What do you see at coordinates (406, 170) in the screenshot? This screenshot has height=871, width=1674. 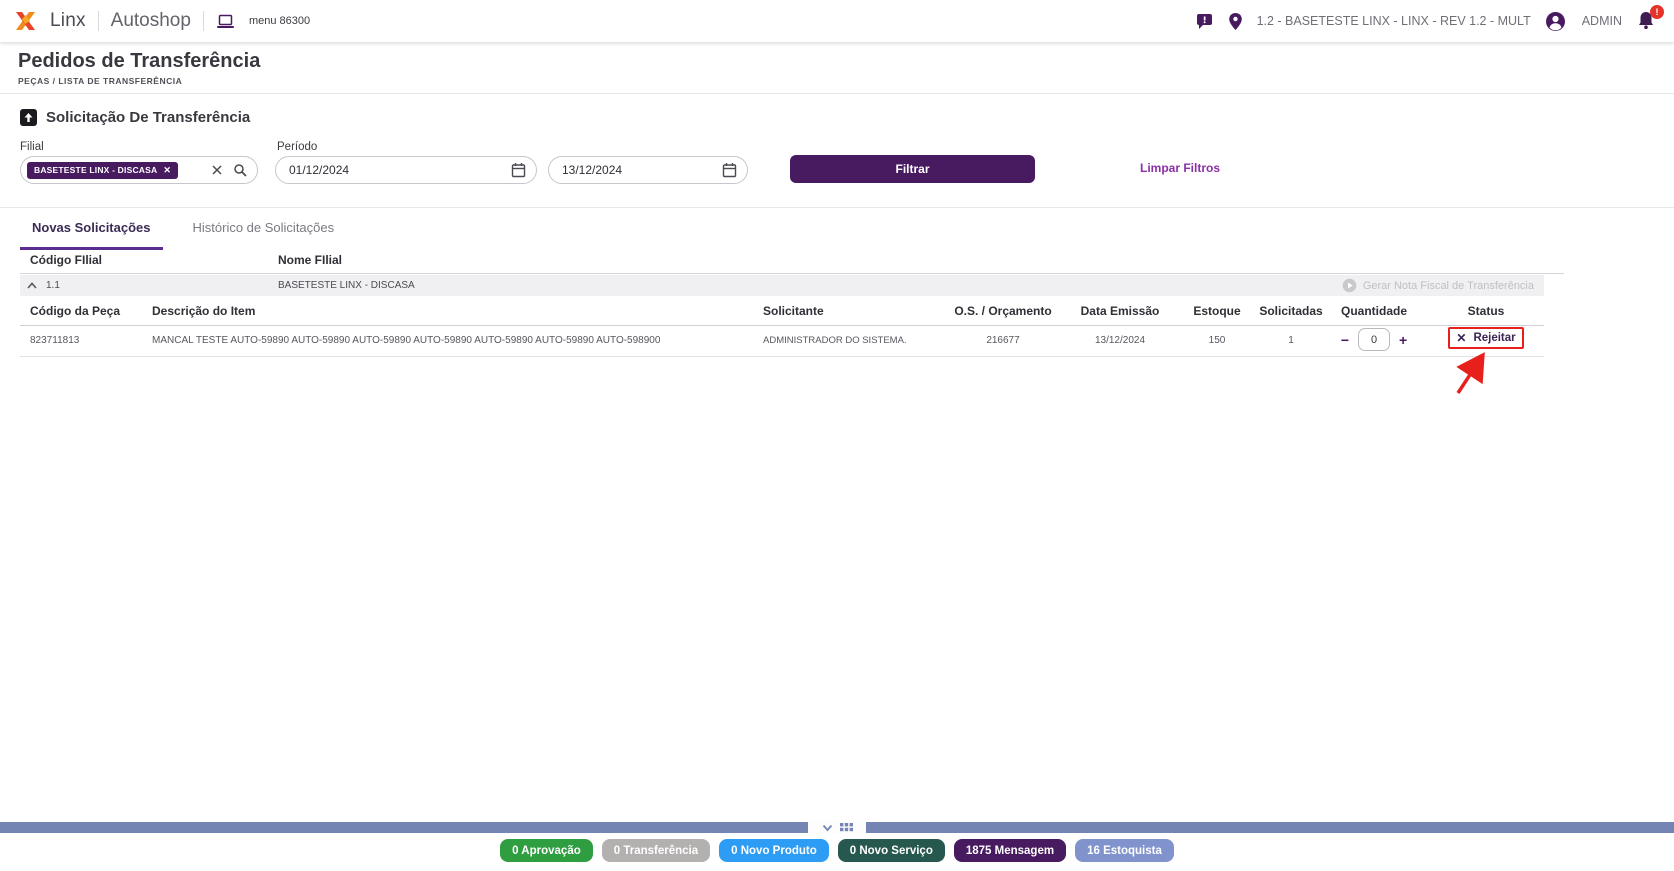 I see `date-from-input: 01/12/2024` at bounding box center [406, 170].